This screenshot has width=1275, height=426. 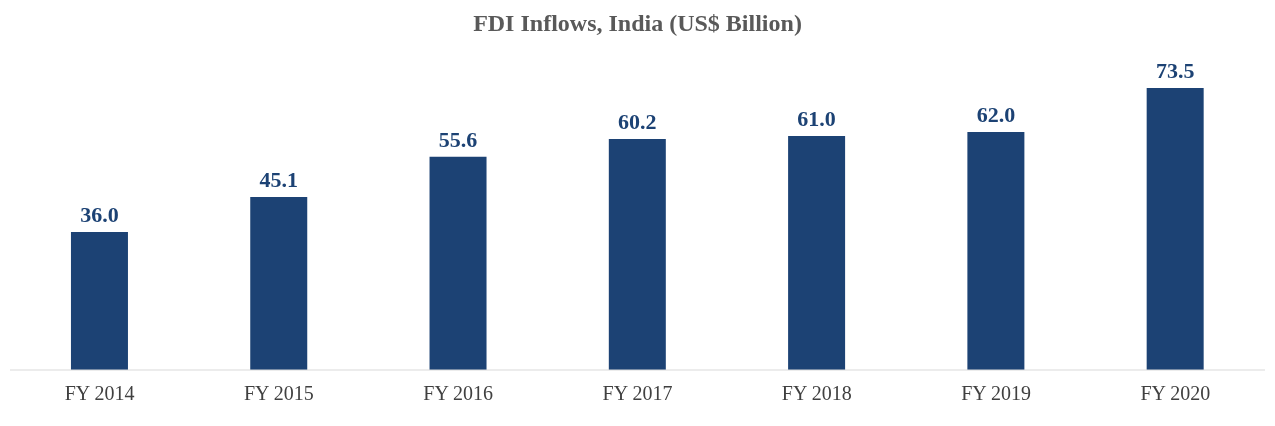 What do you see at coordinates (637, 122) in the screenshot?
I see `data-label: 60.2` at bounding box center [637, 122].